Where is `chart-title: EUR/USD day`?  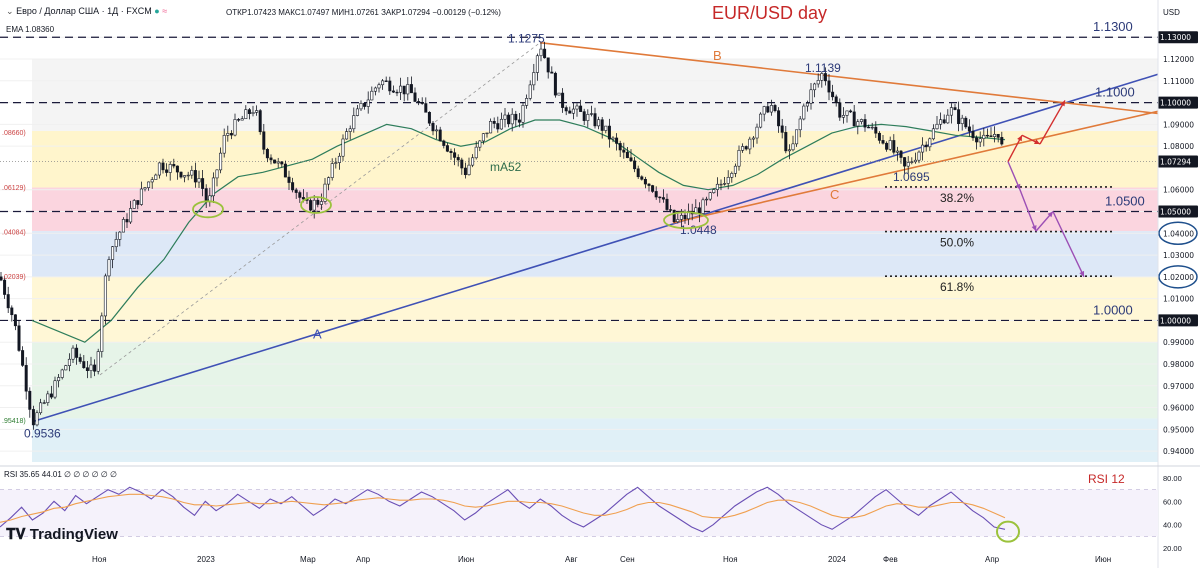 chart-title: EUR/USD day is located at coordinates (770, 13).